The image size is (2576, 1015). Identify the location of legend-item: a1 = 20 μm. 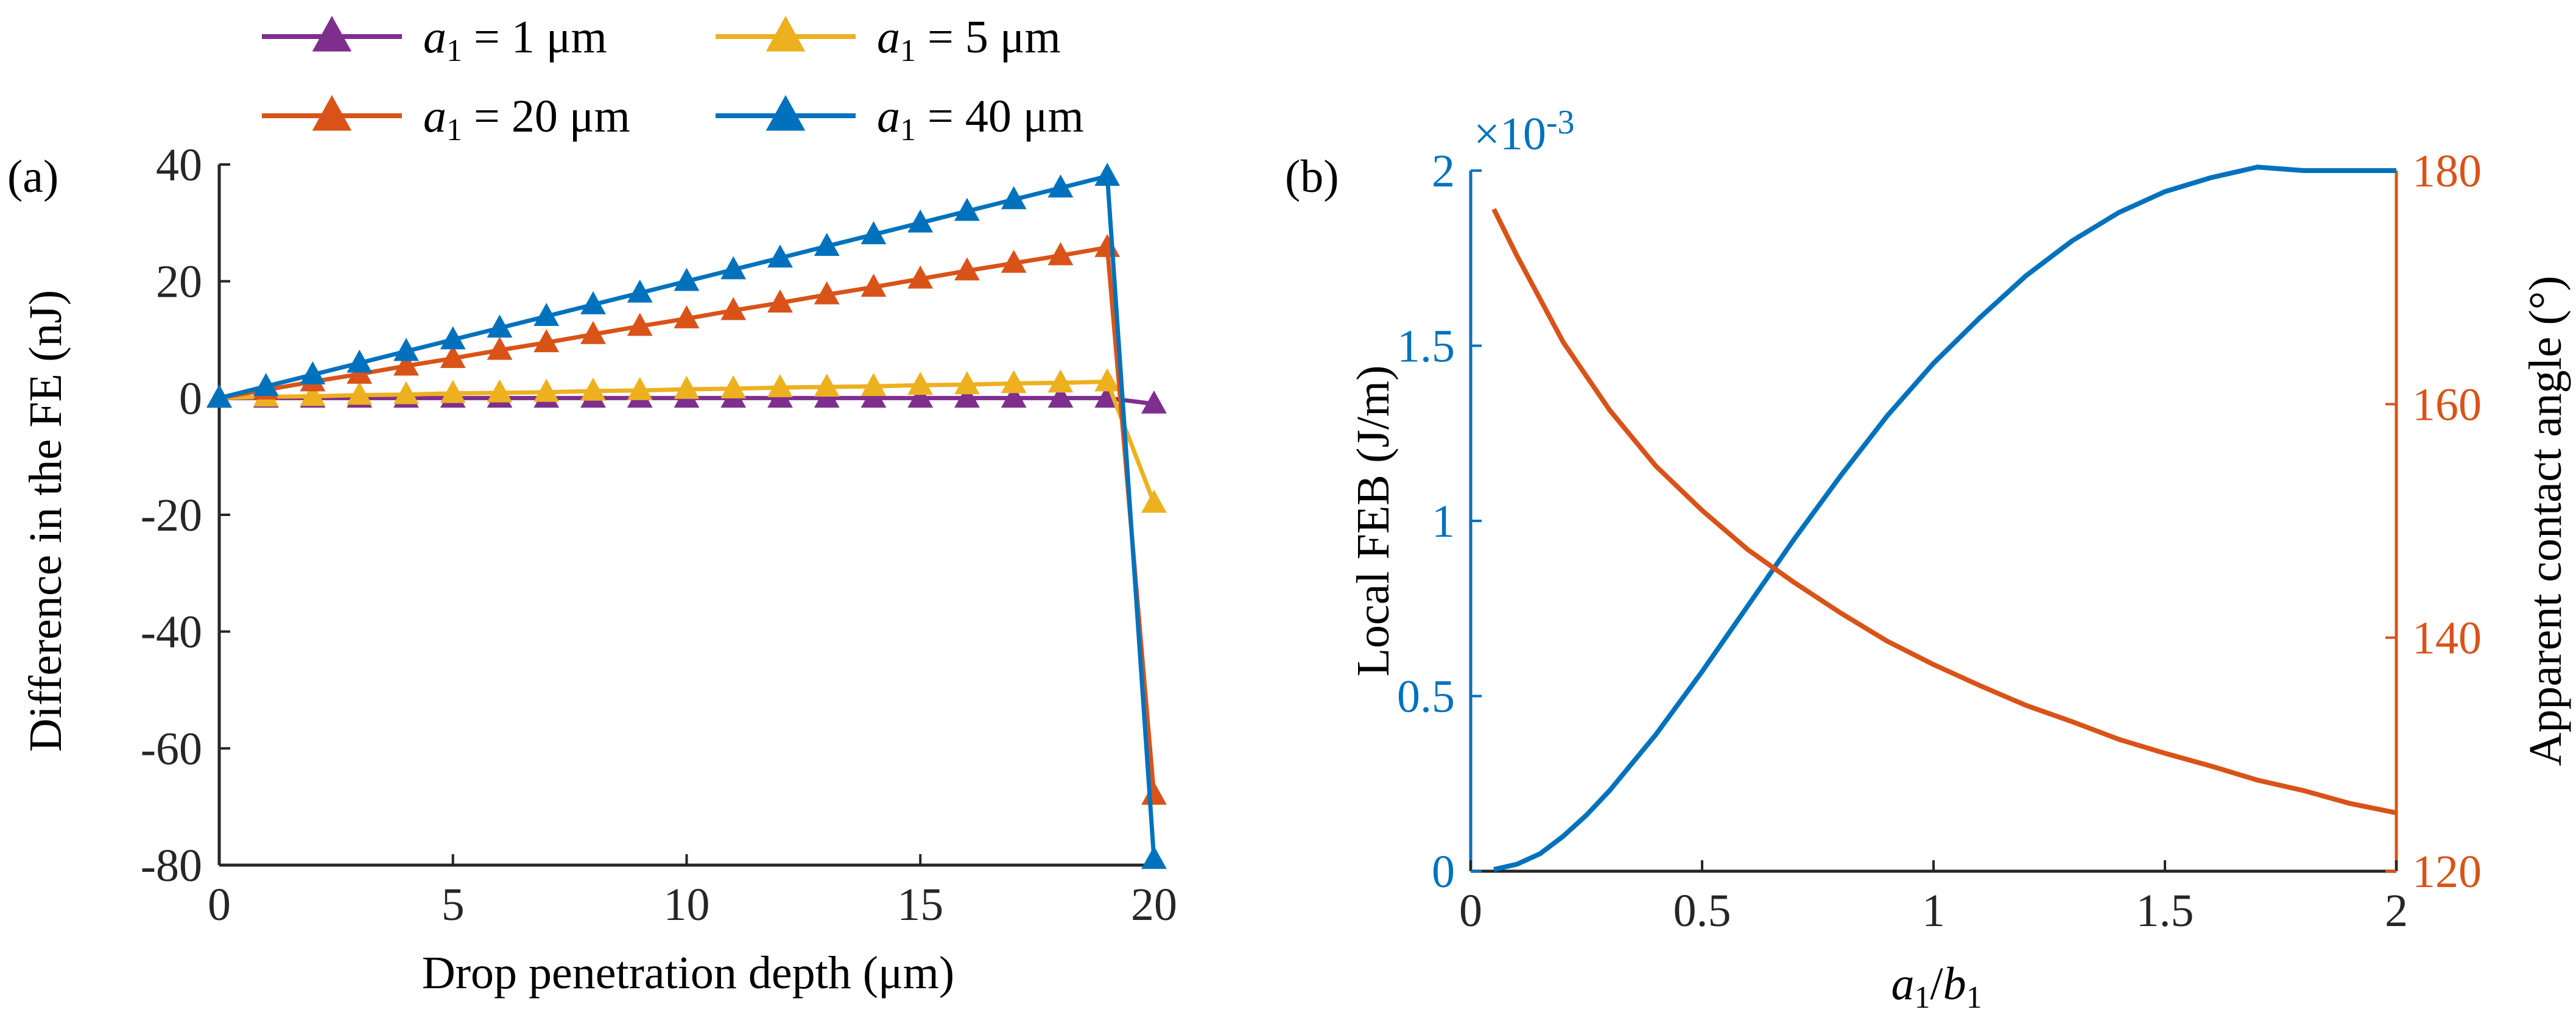
(446, 119).